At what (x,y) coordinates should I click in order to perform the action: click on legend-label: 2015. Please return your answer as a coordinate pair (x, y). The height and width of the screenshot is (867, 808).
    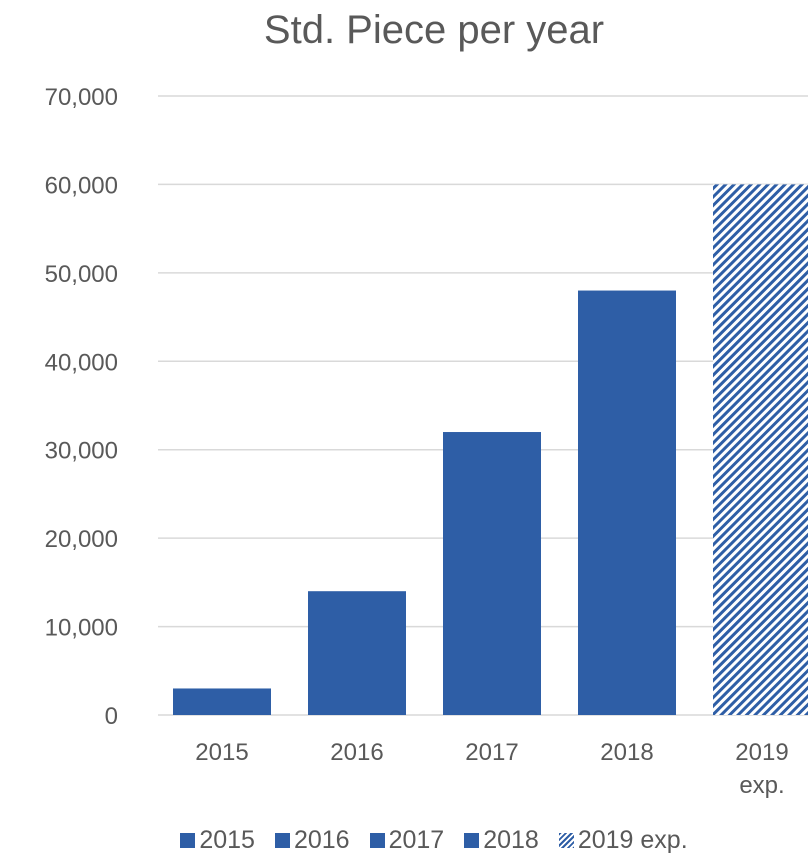
    Looking at the image, I should click on (227, 840).